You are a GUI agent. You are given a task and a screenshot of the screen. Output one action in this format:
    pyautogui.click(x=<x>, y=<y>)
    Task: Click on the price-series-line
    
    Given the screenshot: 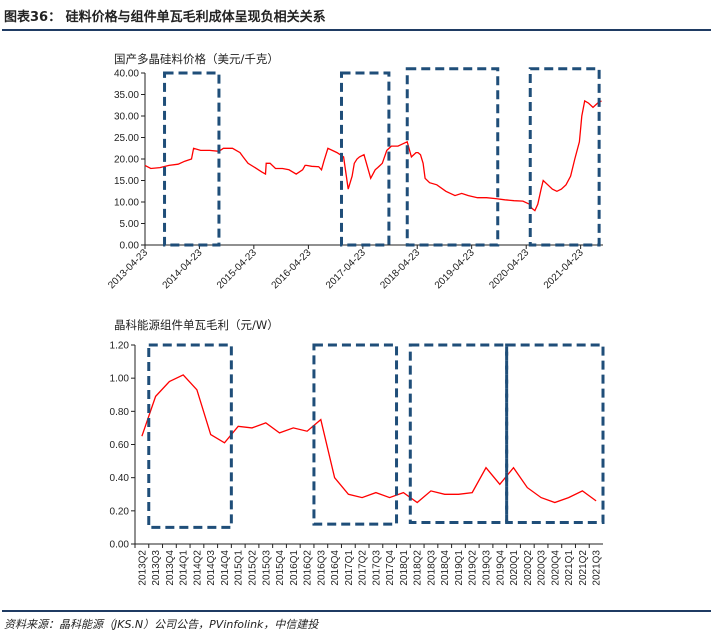 What is the action you would take?
    pyautogui.click(x=373, y=155)
    